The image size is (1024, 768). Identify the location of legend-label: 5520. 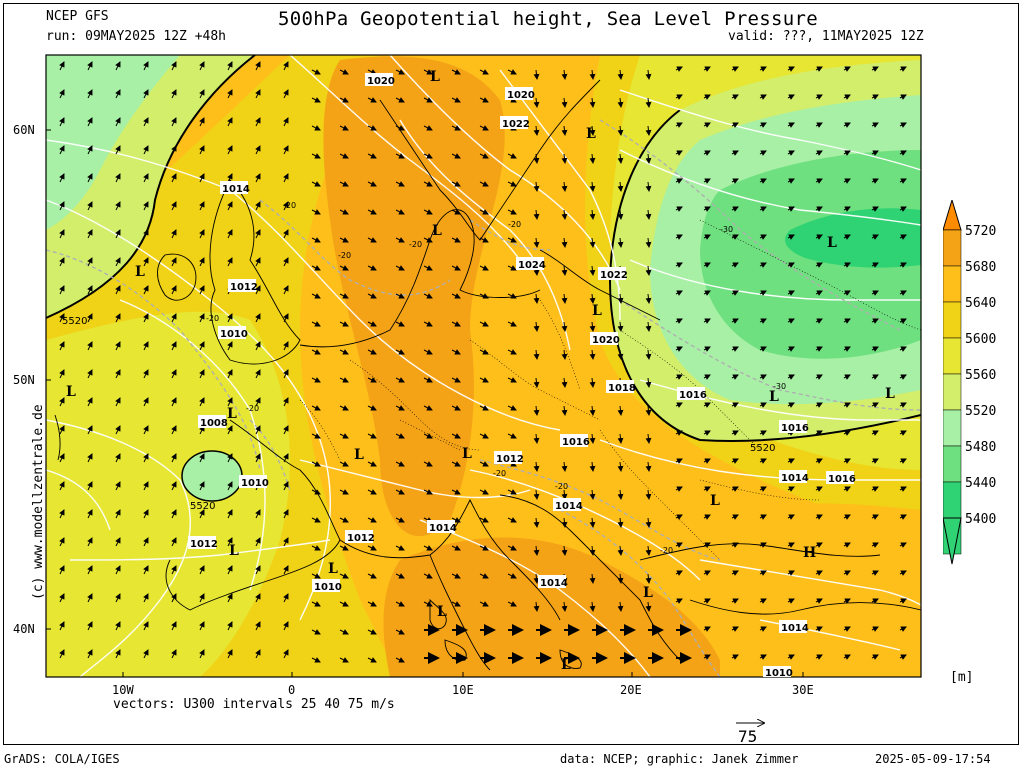
(980, 411).